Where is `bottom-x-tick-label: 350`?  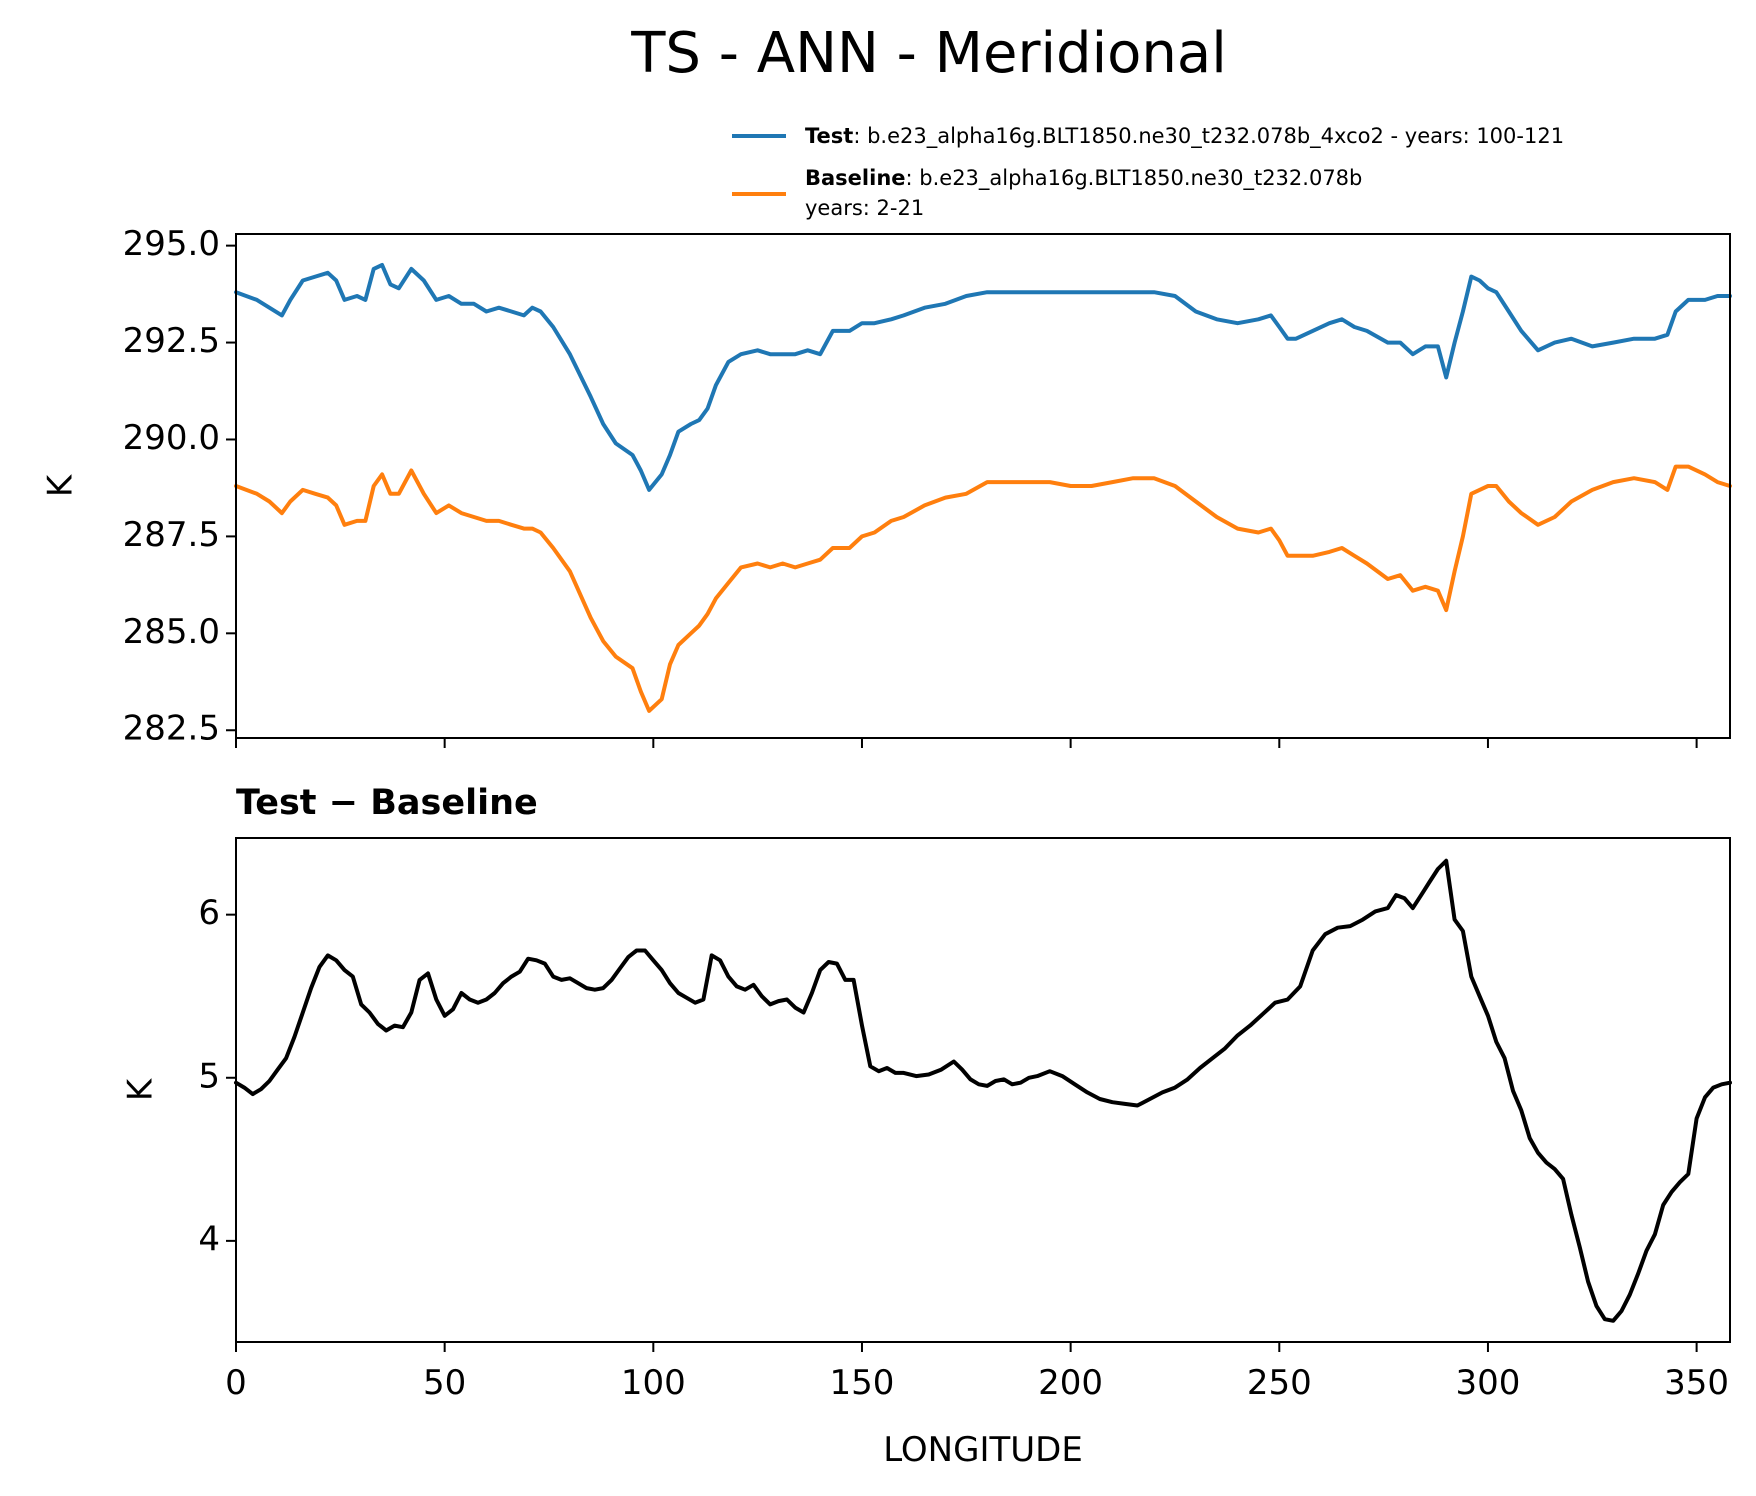 bottom-x-tick-label: 350 is located at coordinates (1696, 1383).